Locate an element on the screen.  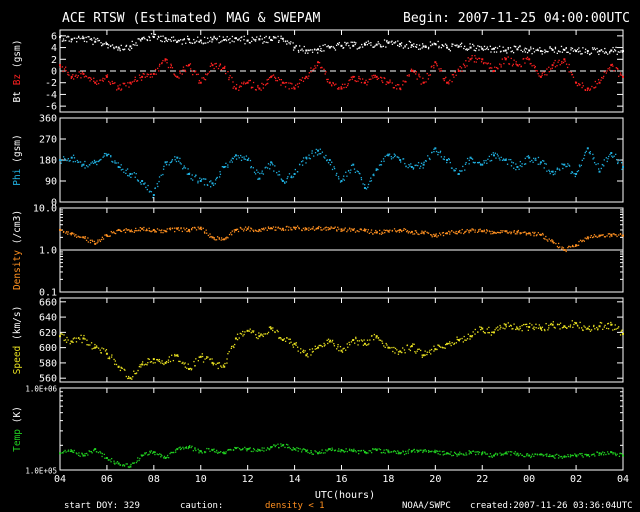
data-point-temp is located at coordinates (212, 450).